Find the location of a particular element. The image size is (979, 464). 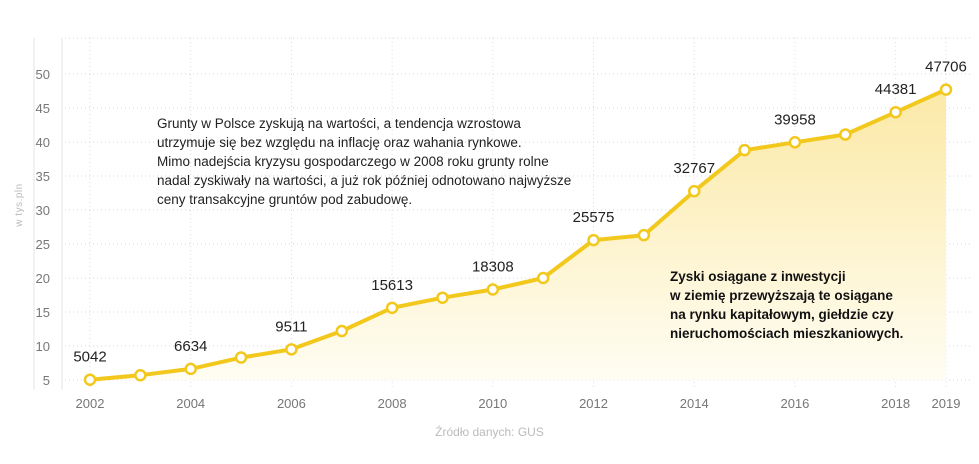

data-label: 25575 is located at coordinates (594, 217).